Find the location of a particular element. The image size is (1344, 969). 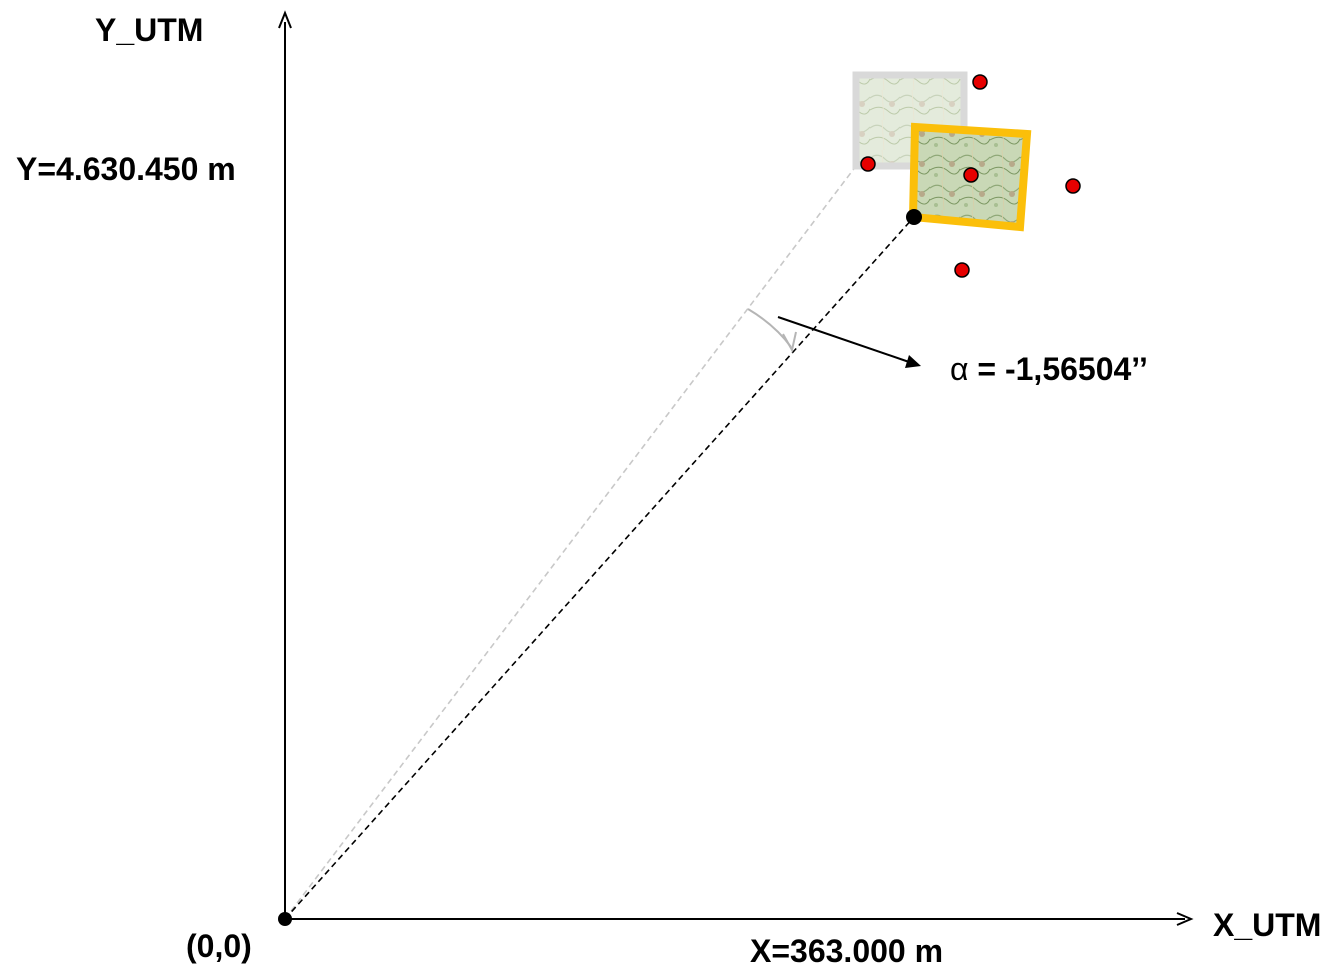

rotation-angle-arc is located at coordinates (769, 328).